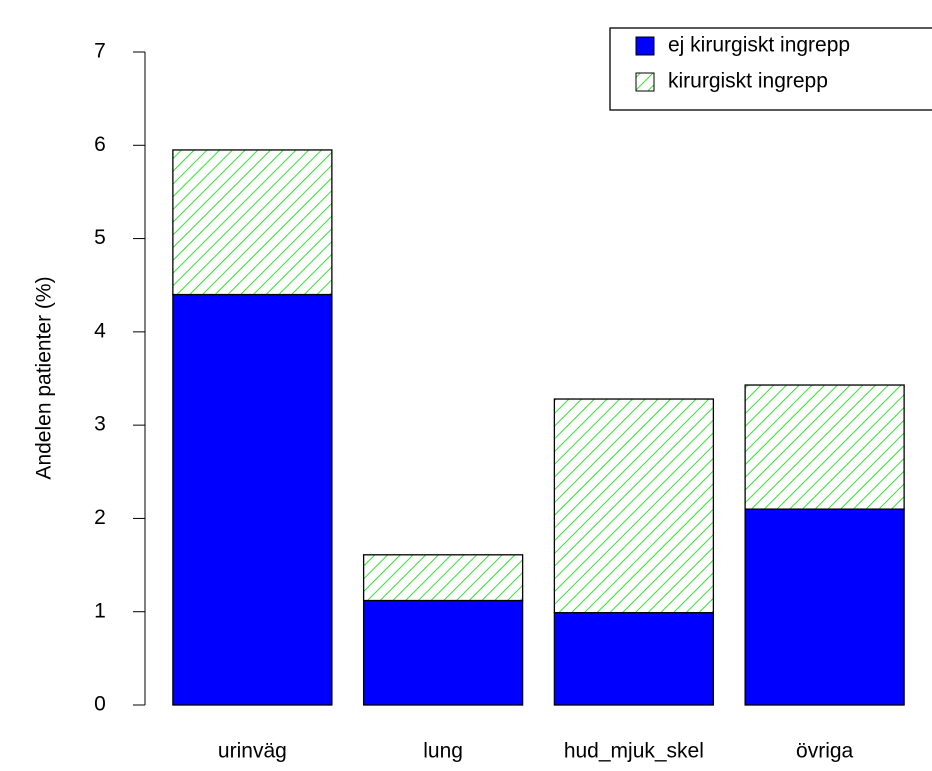 The height and width of the screenshot is (771, 932). What do you see at coordinates (748, 81) in the screenshot?
I see `legend-label: kirurgiskt ingrepp` at bounding box center [748, 81].